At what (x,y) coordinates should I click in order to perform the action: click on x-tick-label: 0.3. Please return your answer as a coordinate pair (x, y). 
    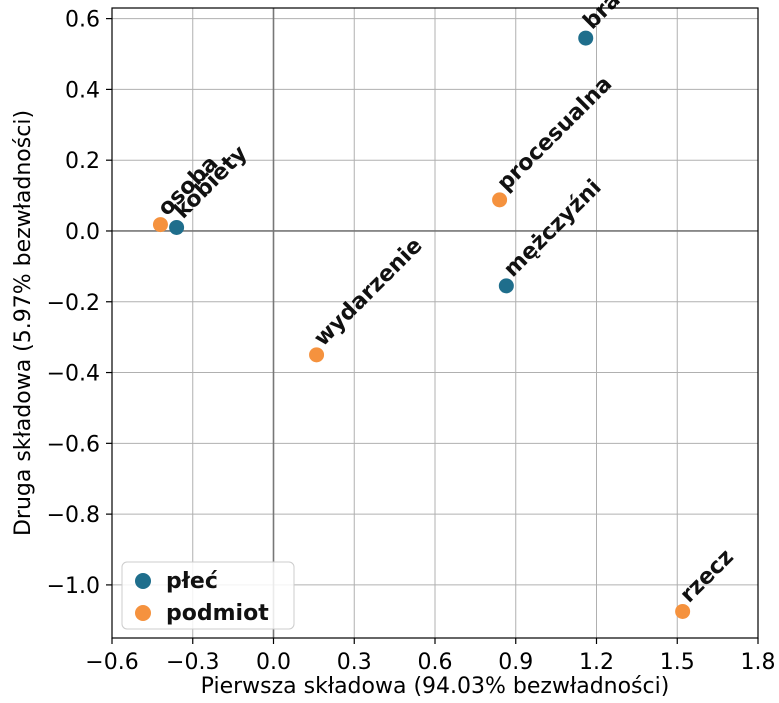
    Looking at the image, I should click on (354, 662).